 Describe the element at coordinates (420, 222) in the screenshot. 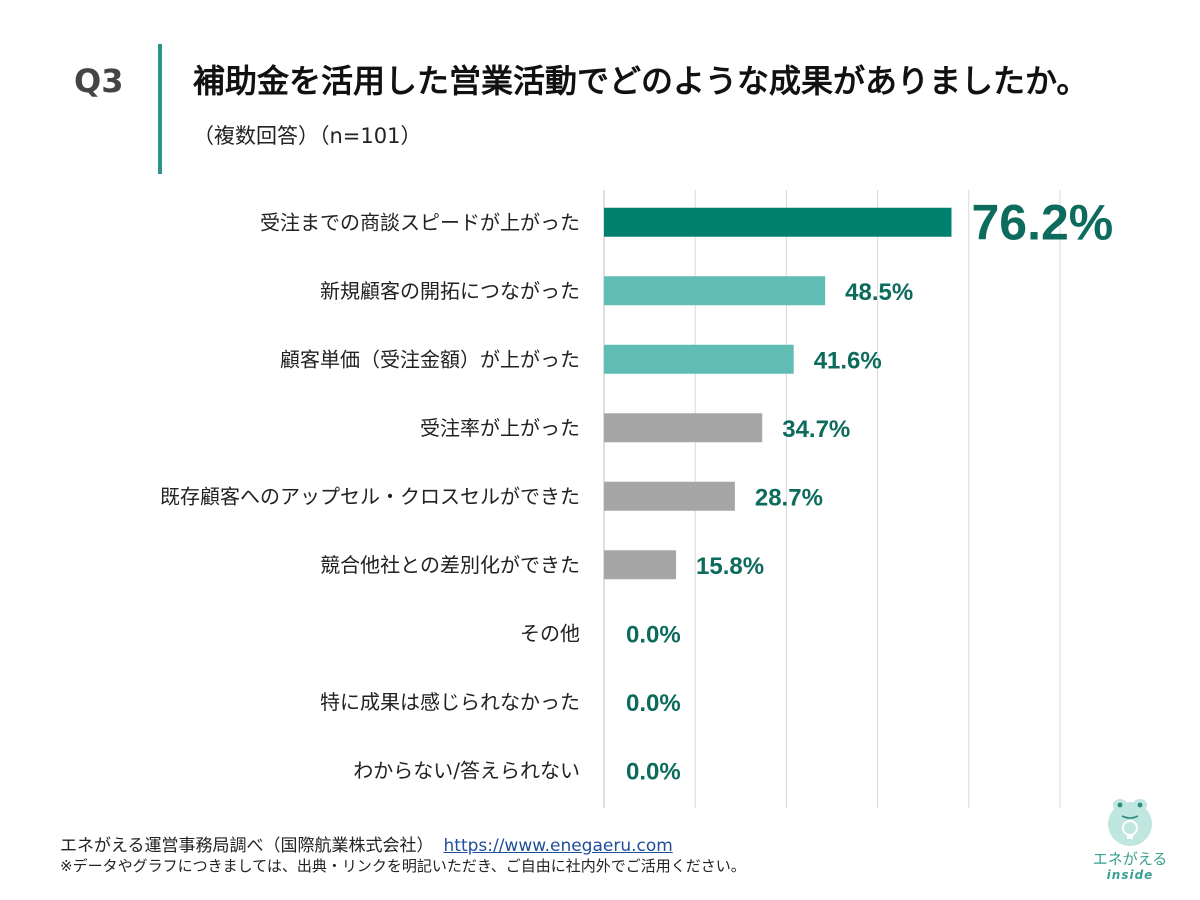

I see `category-label: 受注までの商談スピードが上がった` at that location.